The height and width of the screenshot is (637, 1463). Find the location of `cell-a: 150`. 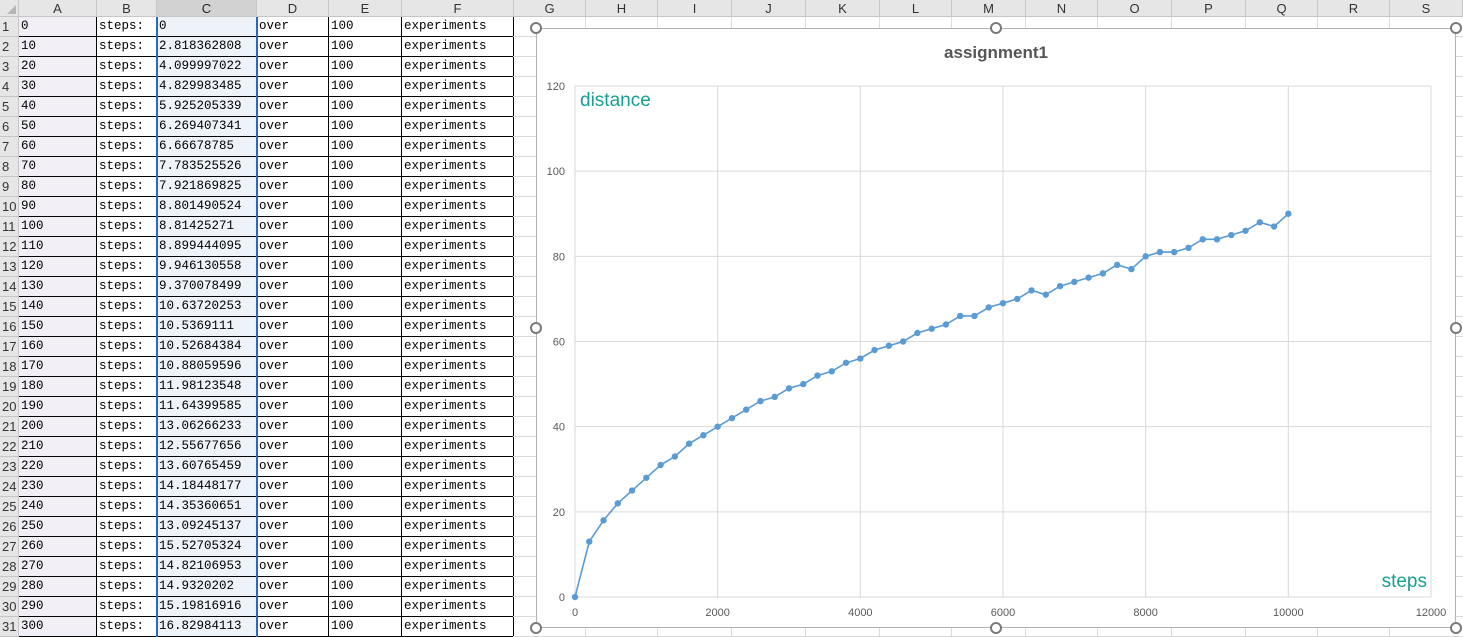

cell-a: 150 is located at coordinates (58, 327).